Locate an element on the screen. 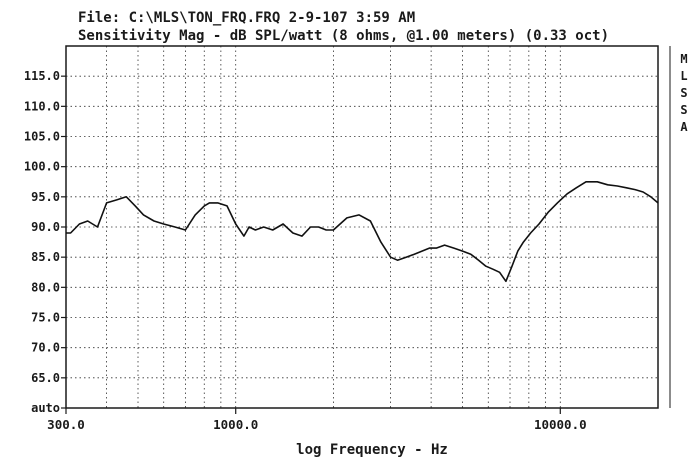 The width and height of the screenshot is (700, 464). y-tick-label: 75.0 is located at coordinates (45, 318).